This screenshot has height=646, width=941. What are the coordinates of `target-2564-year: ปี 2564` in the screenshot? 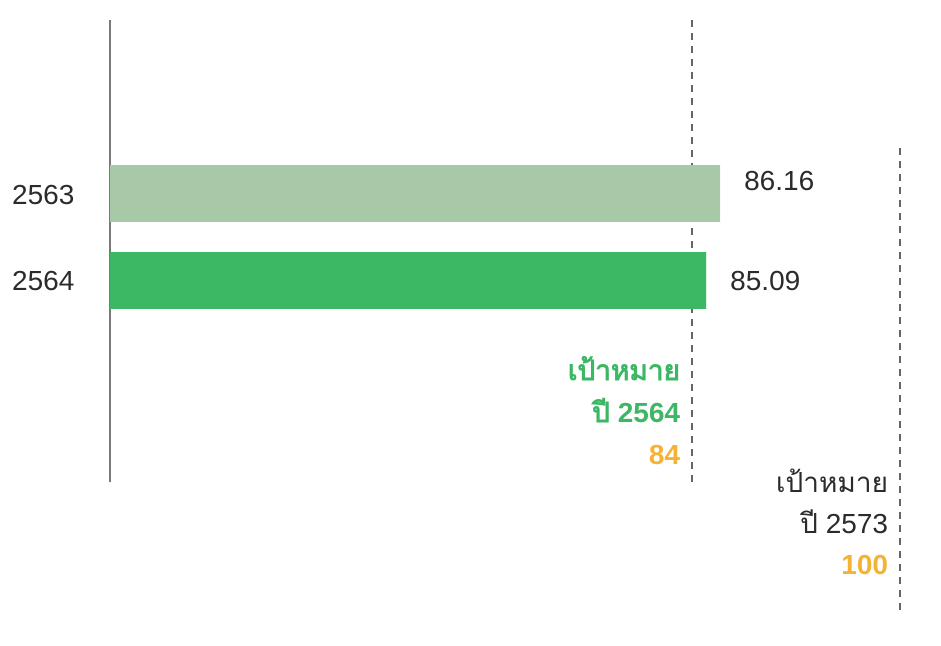 It's located at (635, 412).